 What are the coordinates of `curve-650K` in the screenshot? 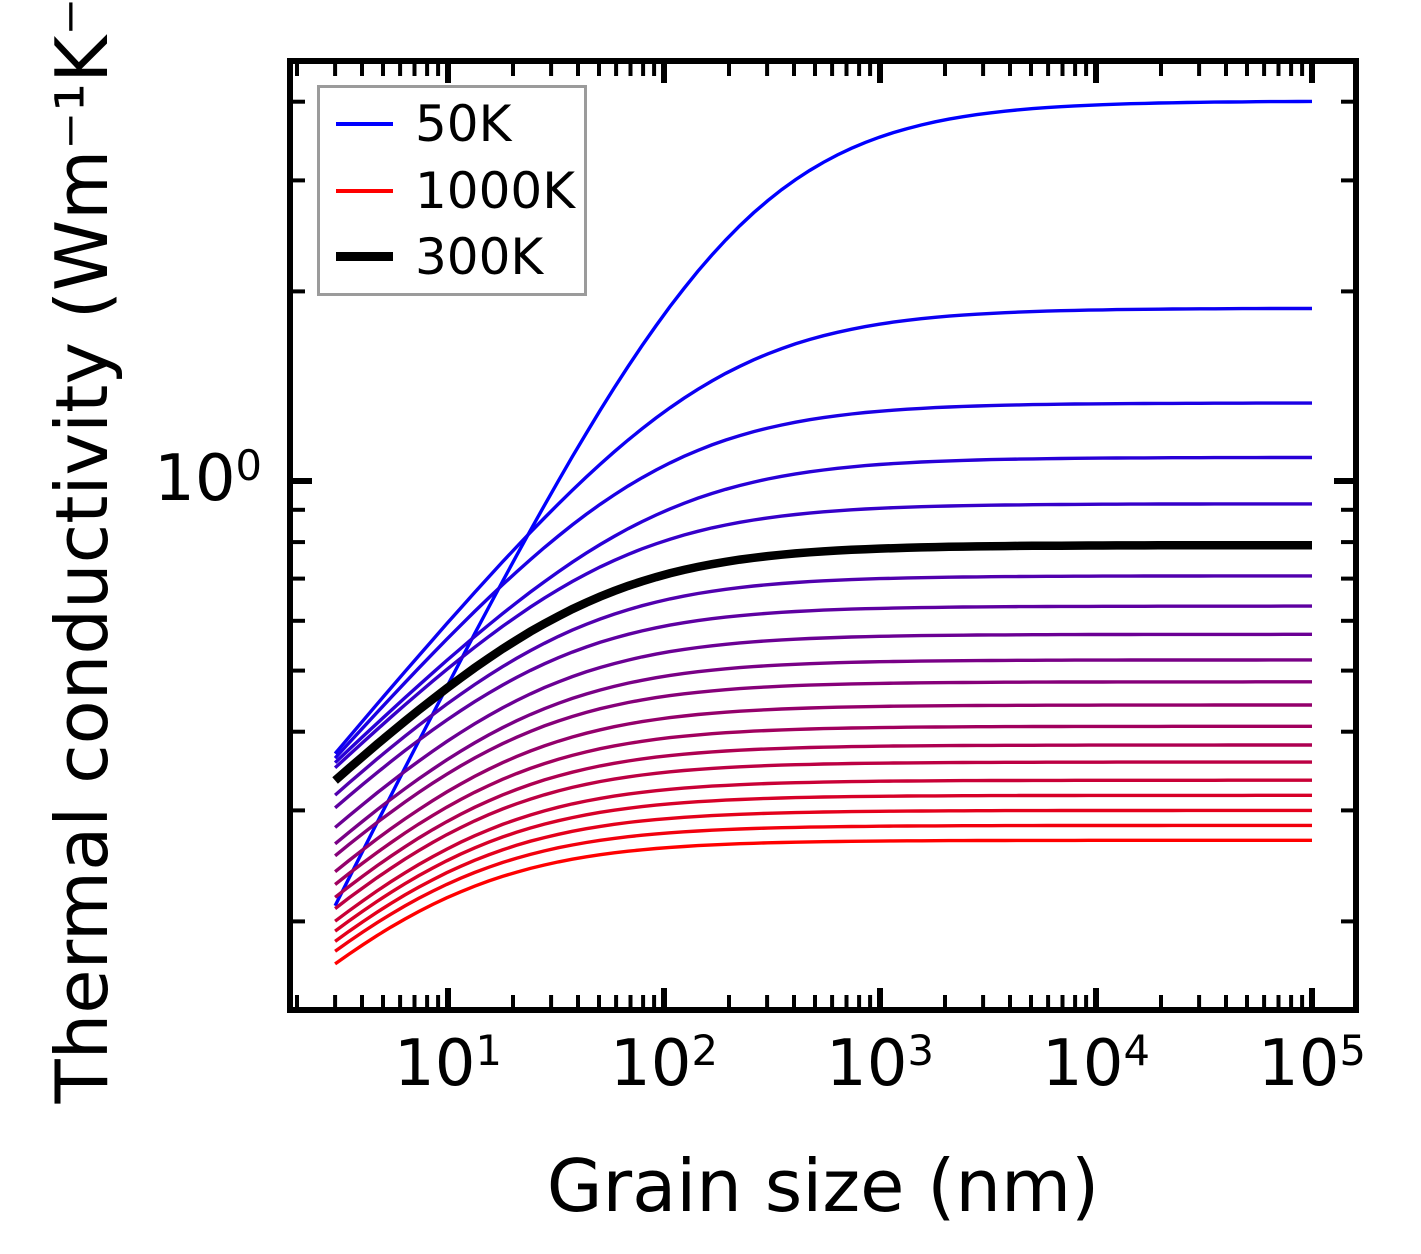 It's located at (823, 805).